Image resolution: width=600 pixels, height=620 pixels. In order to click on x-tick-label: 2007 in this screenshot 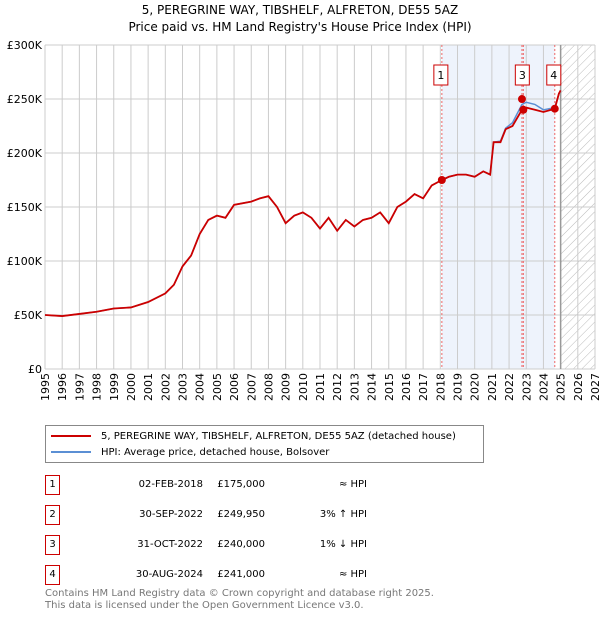, I will do `click(251, 387)`.